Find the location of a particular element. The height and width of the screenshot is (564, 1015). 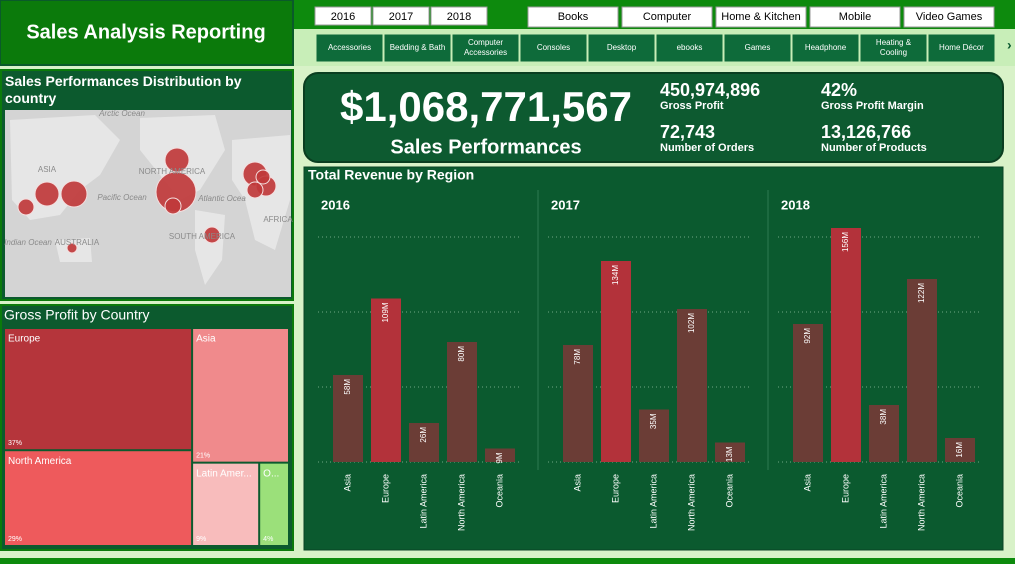

bar-value-label: 80M is located at coordinates (461, 354).